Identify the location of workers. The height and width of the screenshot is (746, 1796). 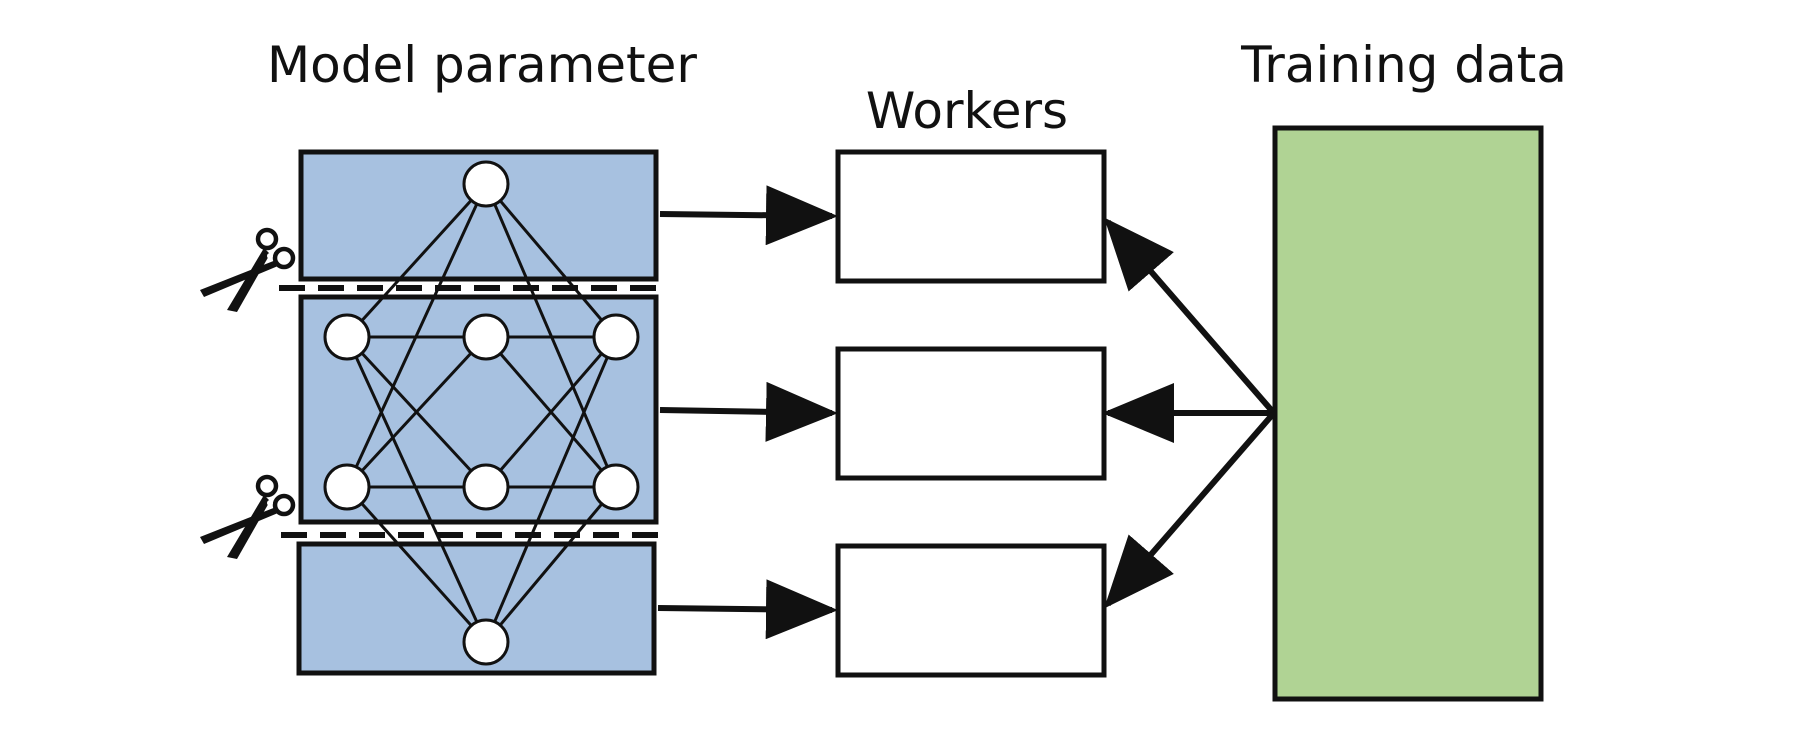
(971, 413).